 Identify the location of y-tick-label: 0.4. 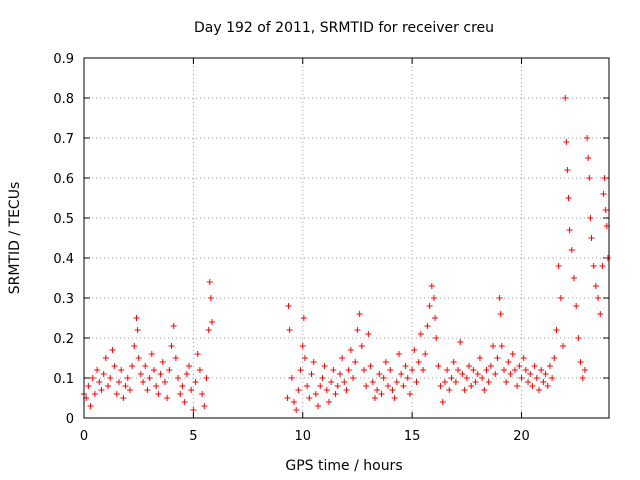
(63, 259).